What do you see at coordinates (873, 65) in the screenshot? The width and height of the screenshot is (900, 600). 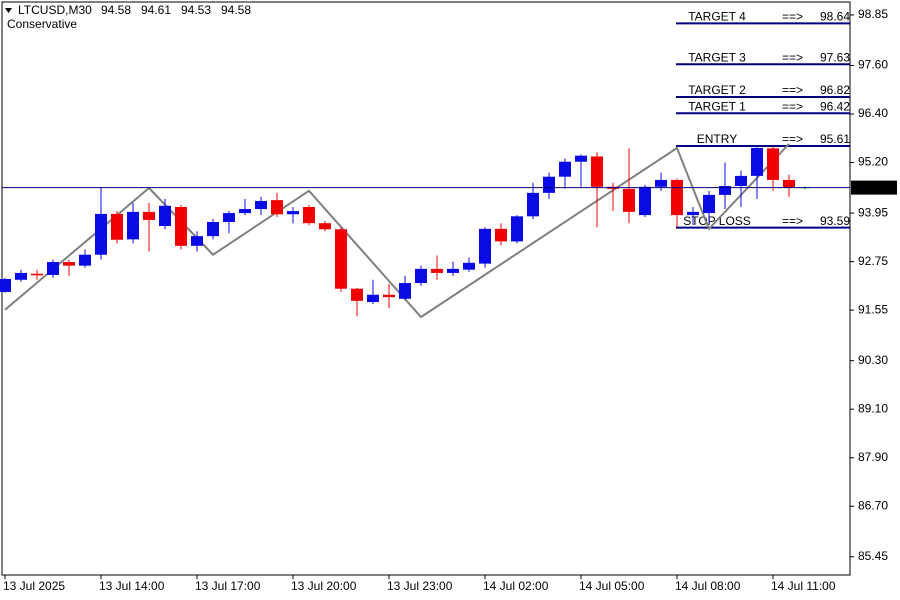 I see `y-tick-label: 97.60` at bounding box center [873, 65].